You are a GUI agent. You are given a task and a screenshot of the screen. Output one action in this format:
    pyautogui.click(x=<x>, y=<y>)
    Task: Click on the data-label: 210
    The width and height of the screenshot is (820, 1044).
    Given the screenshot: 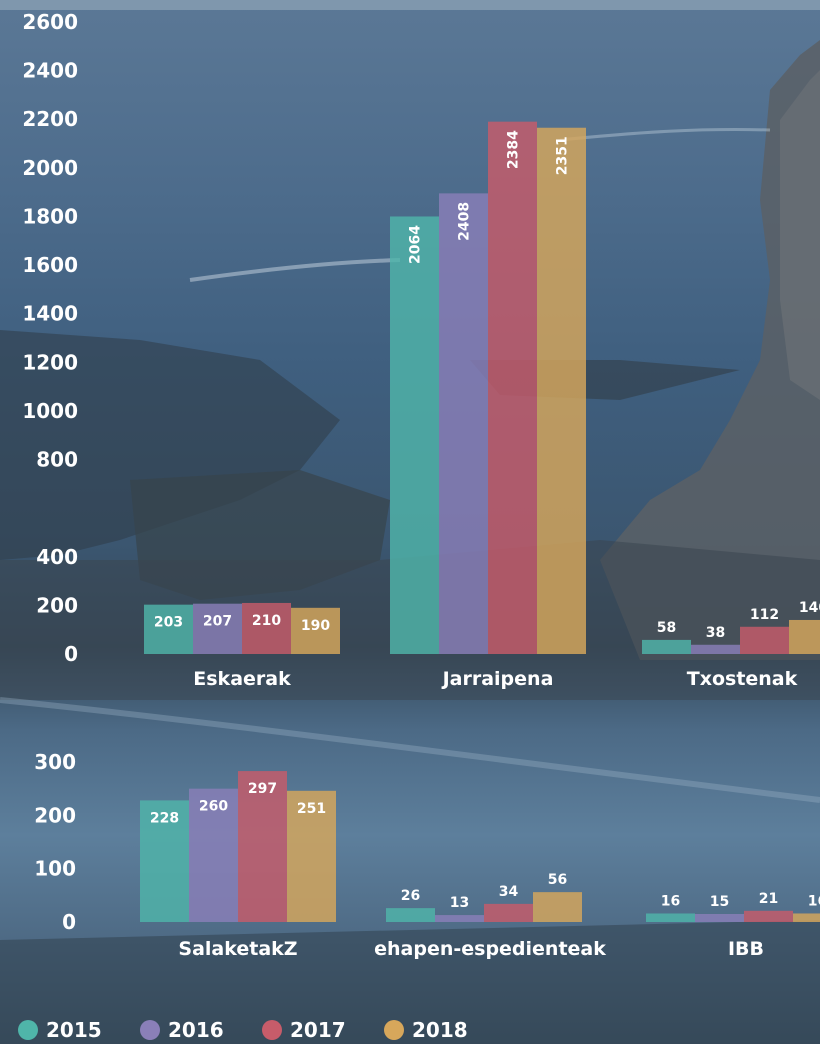 What is the action you would take?
    pyautogui.click(x=266, y=621)
    